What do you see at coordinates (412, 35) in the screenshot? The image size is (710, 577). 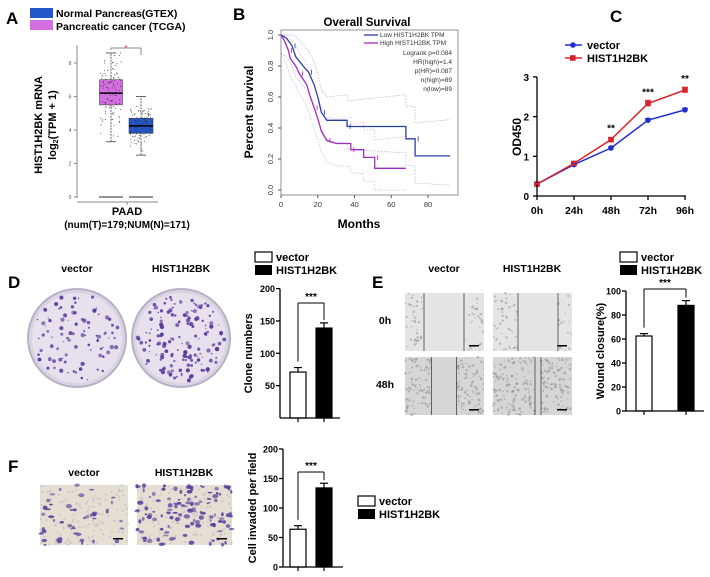 I see `legend-label-low: Low HIST1H2BK TPM` at bounding box center [412, 35].